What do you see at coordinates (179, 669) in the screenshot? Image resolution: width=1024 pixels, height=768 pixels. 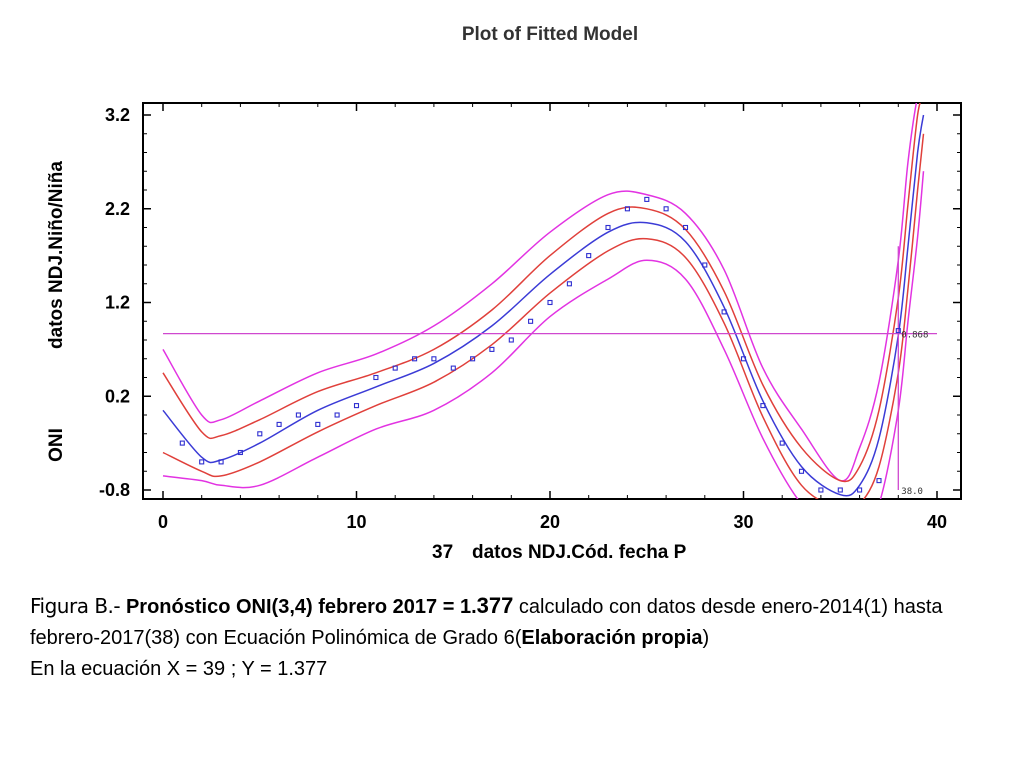 I see `caption-line-2: En la ecuación X = 39 ; Y = 1.377` at bounding box center [179, 669].